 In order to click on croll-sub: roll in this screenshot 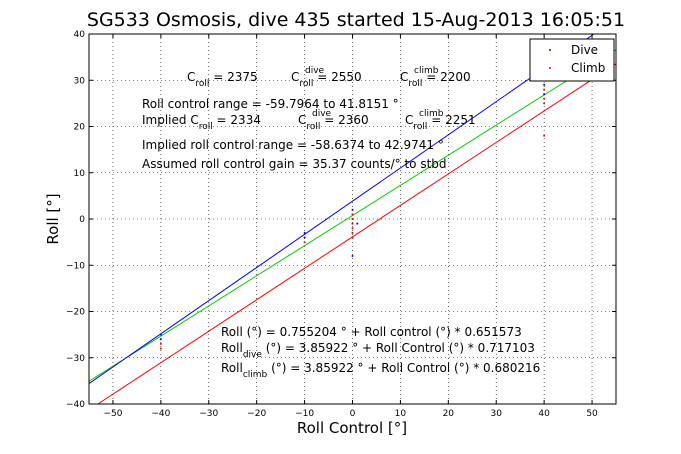, I will do `click(202, 84)`.